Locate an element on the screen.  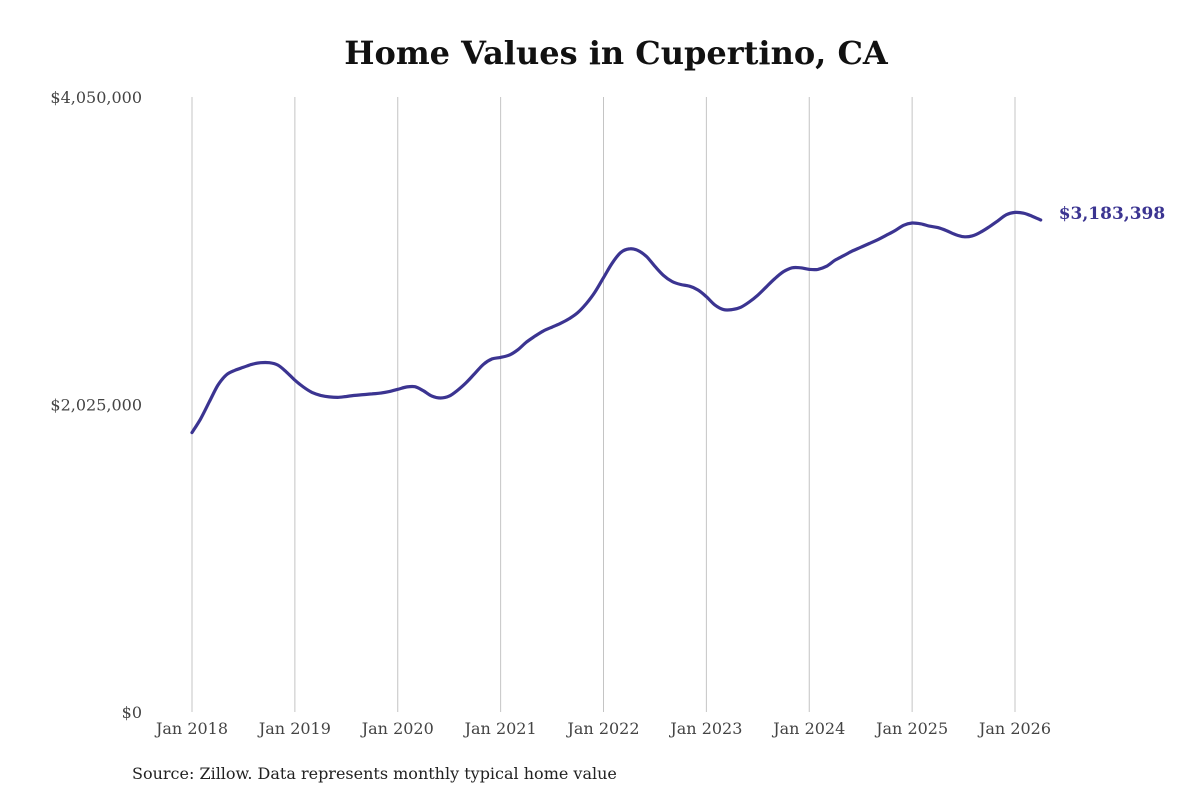
x-tick-label: Jan 2024 is located at coordinates (808, 728).